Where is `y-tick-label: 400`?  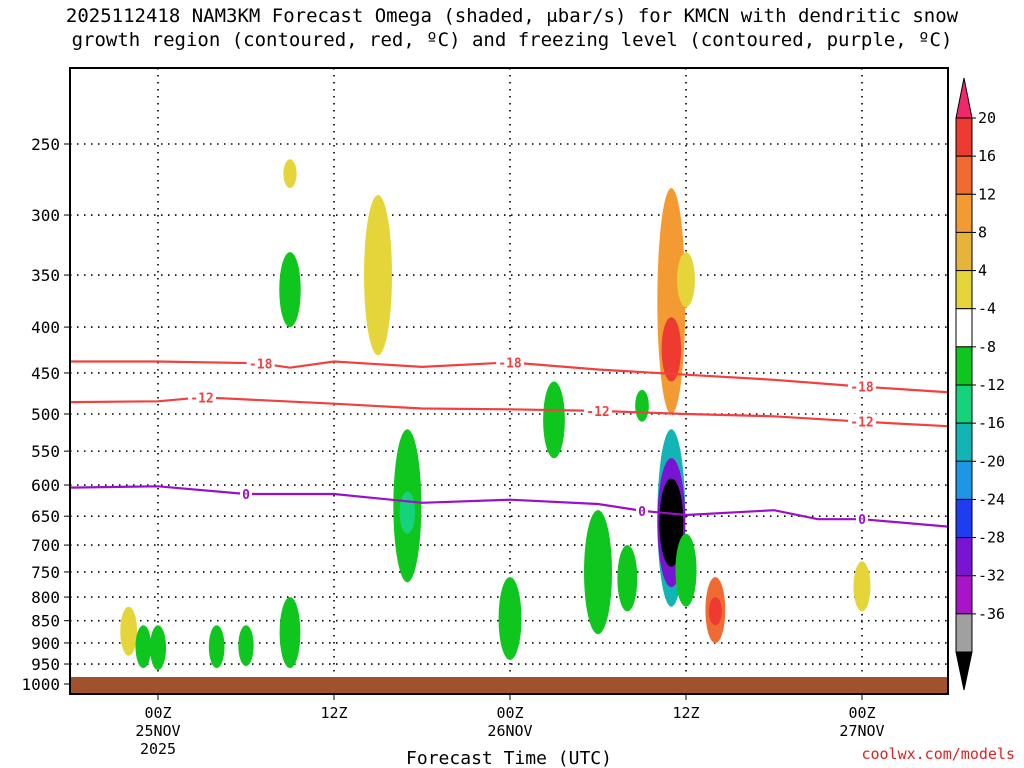 y-tick-label: 400 is located at coordinates (45, 327).